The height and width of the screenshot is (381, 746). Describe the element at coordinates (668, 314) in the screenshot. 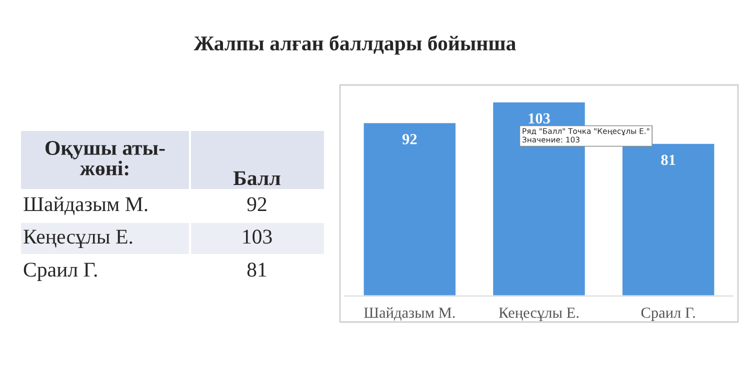

I see `x-tick-label: Сраил Г.` at that location.